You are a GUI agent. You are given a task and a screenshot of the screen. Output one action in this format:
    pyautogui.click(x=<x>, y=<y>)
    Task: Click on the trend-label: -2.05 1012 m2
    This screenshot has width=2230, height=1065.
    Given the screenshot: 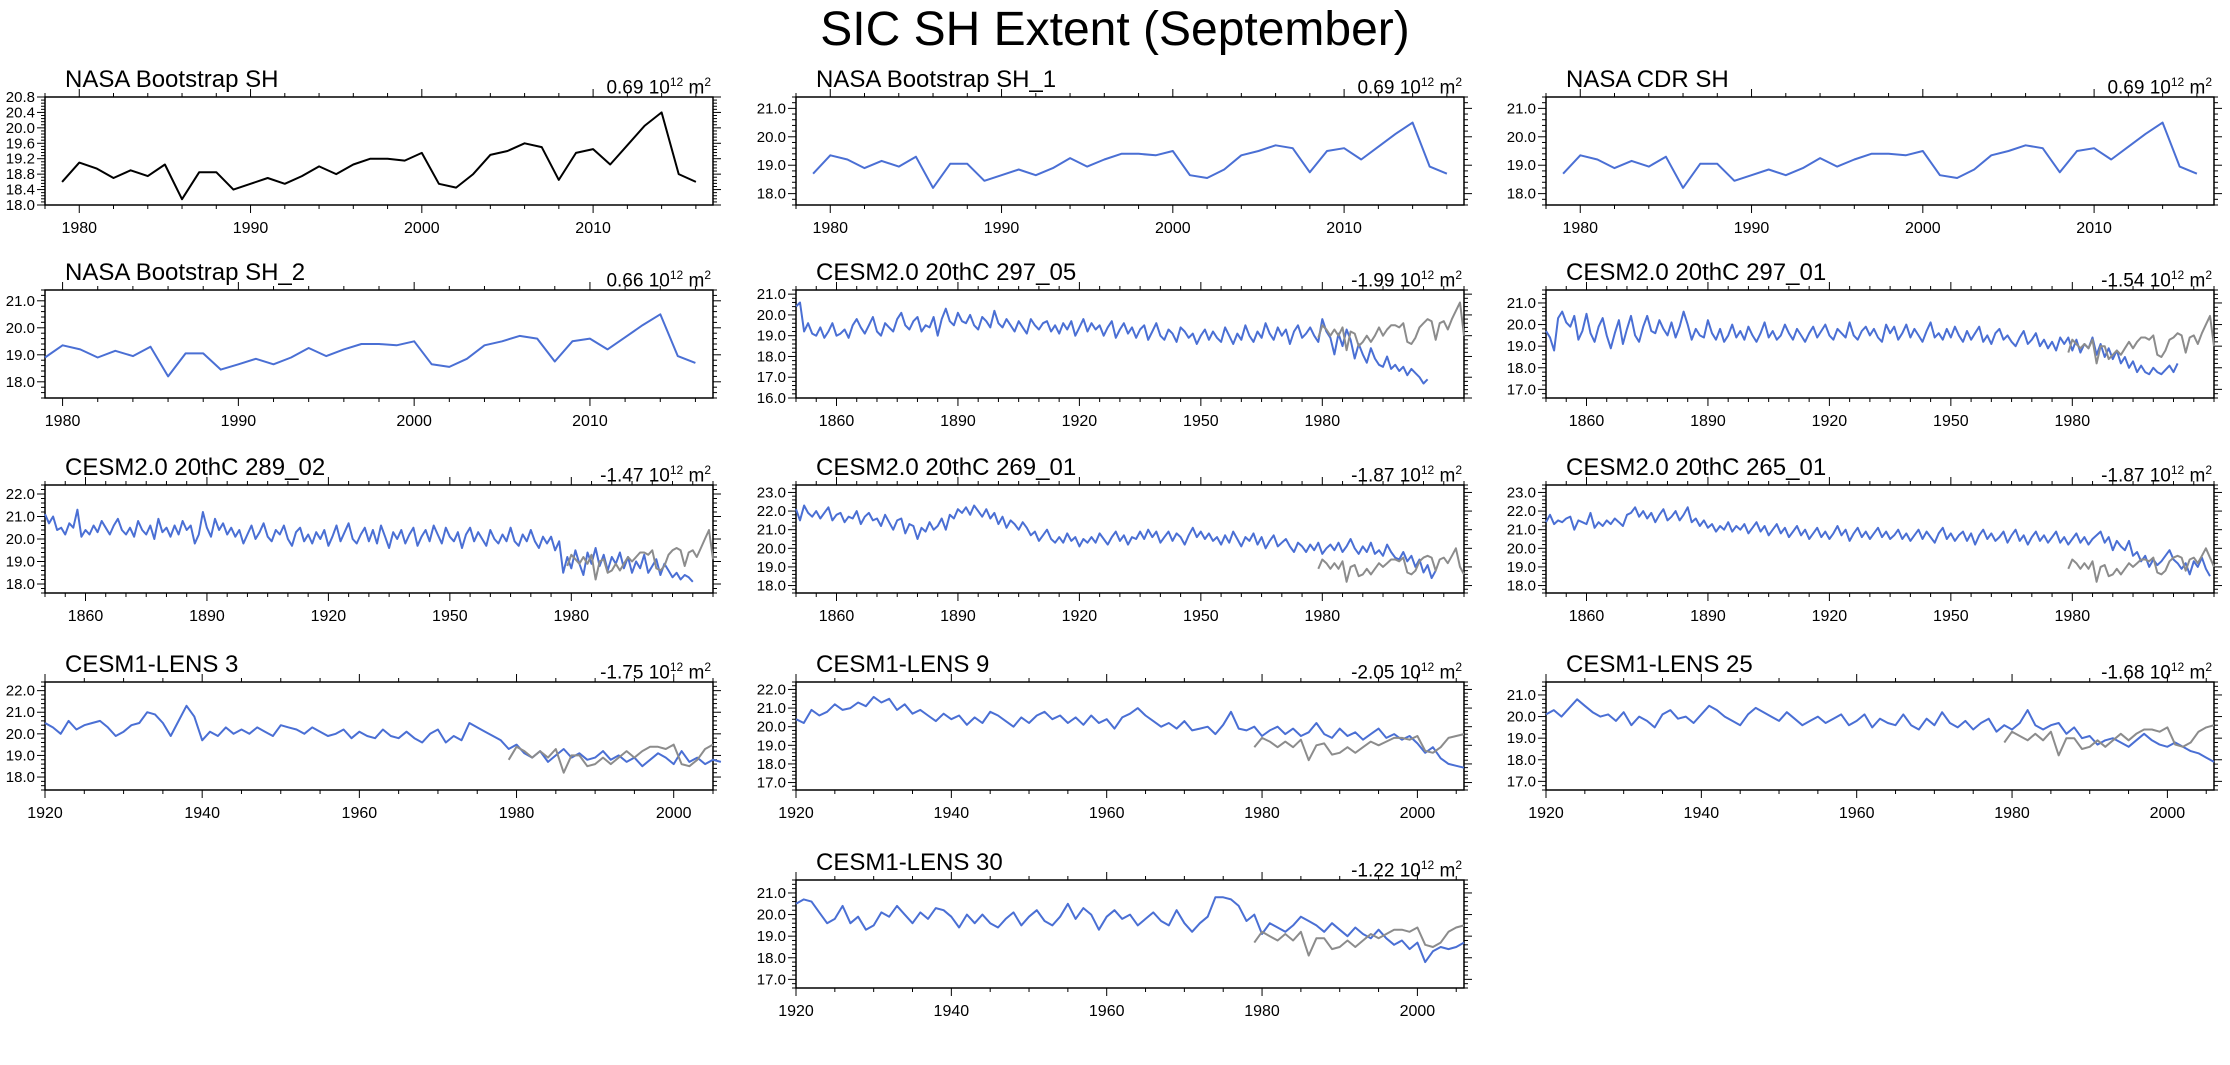 What is the action you would take?
    pyautogui.click(x=1406, y=670)
    